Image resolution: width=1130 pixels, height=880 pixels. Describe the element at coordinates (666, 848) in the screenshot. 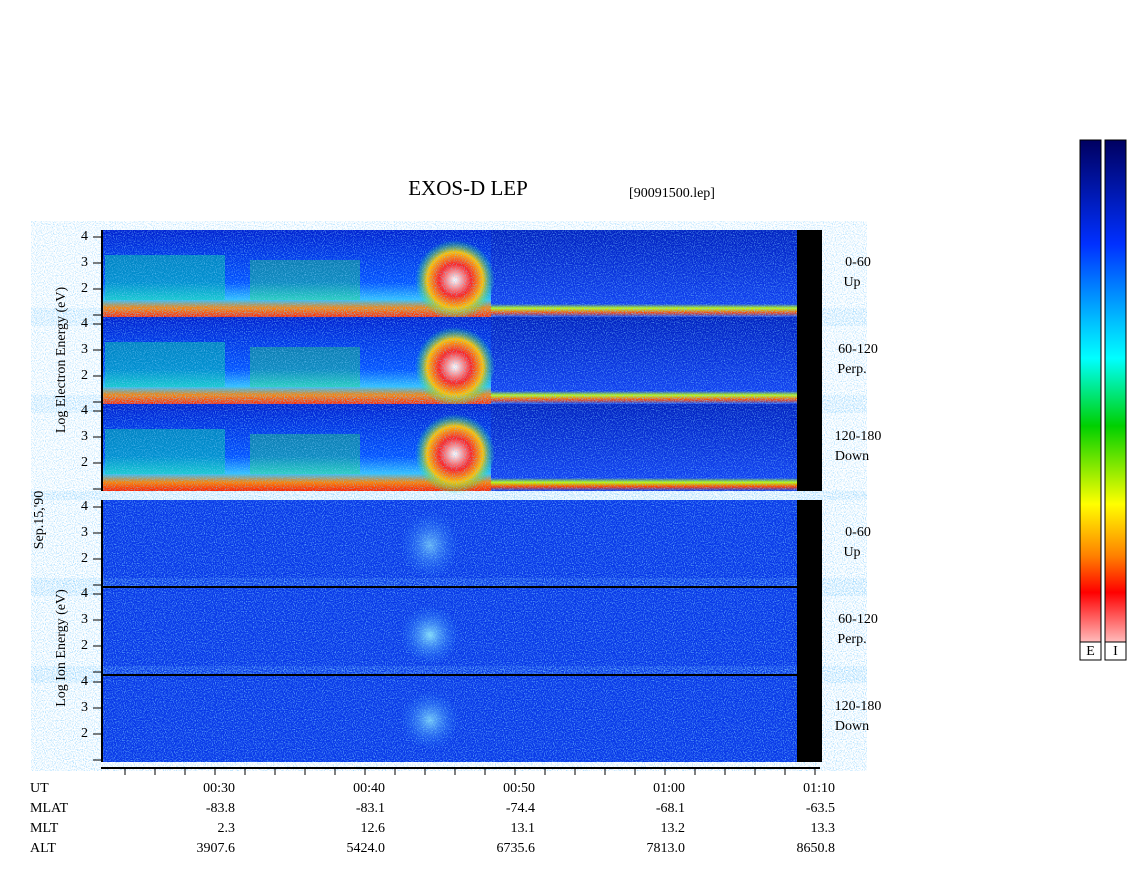

I see `row-value: 7813.0` at that location.